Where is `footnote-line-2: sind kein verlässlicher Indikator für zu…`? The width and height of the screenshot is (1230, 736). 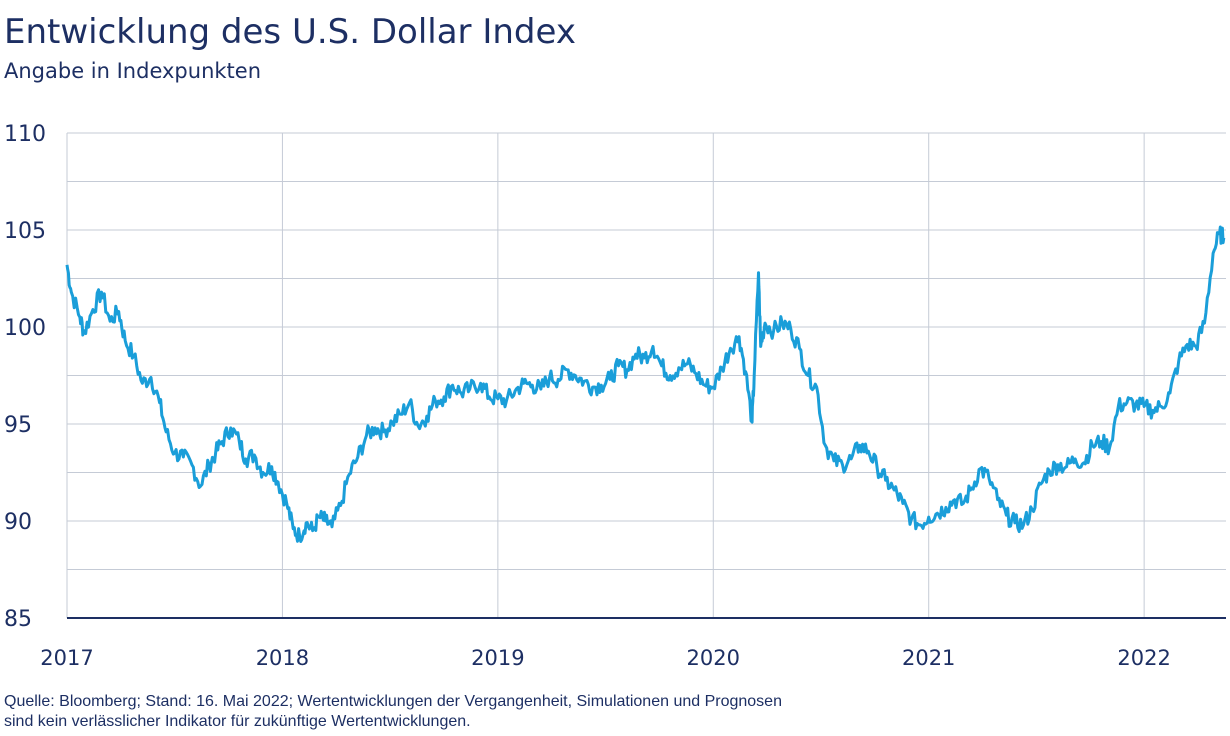 footnote-line-2: sind kein verlässlicher Indikator für zu… is located at coordinates (237, 721).